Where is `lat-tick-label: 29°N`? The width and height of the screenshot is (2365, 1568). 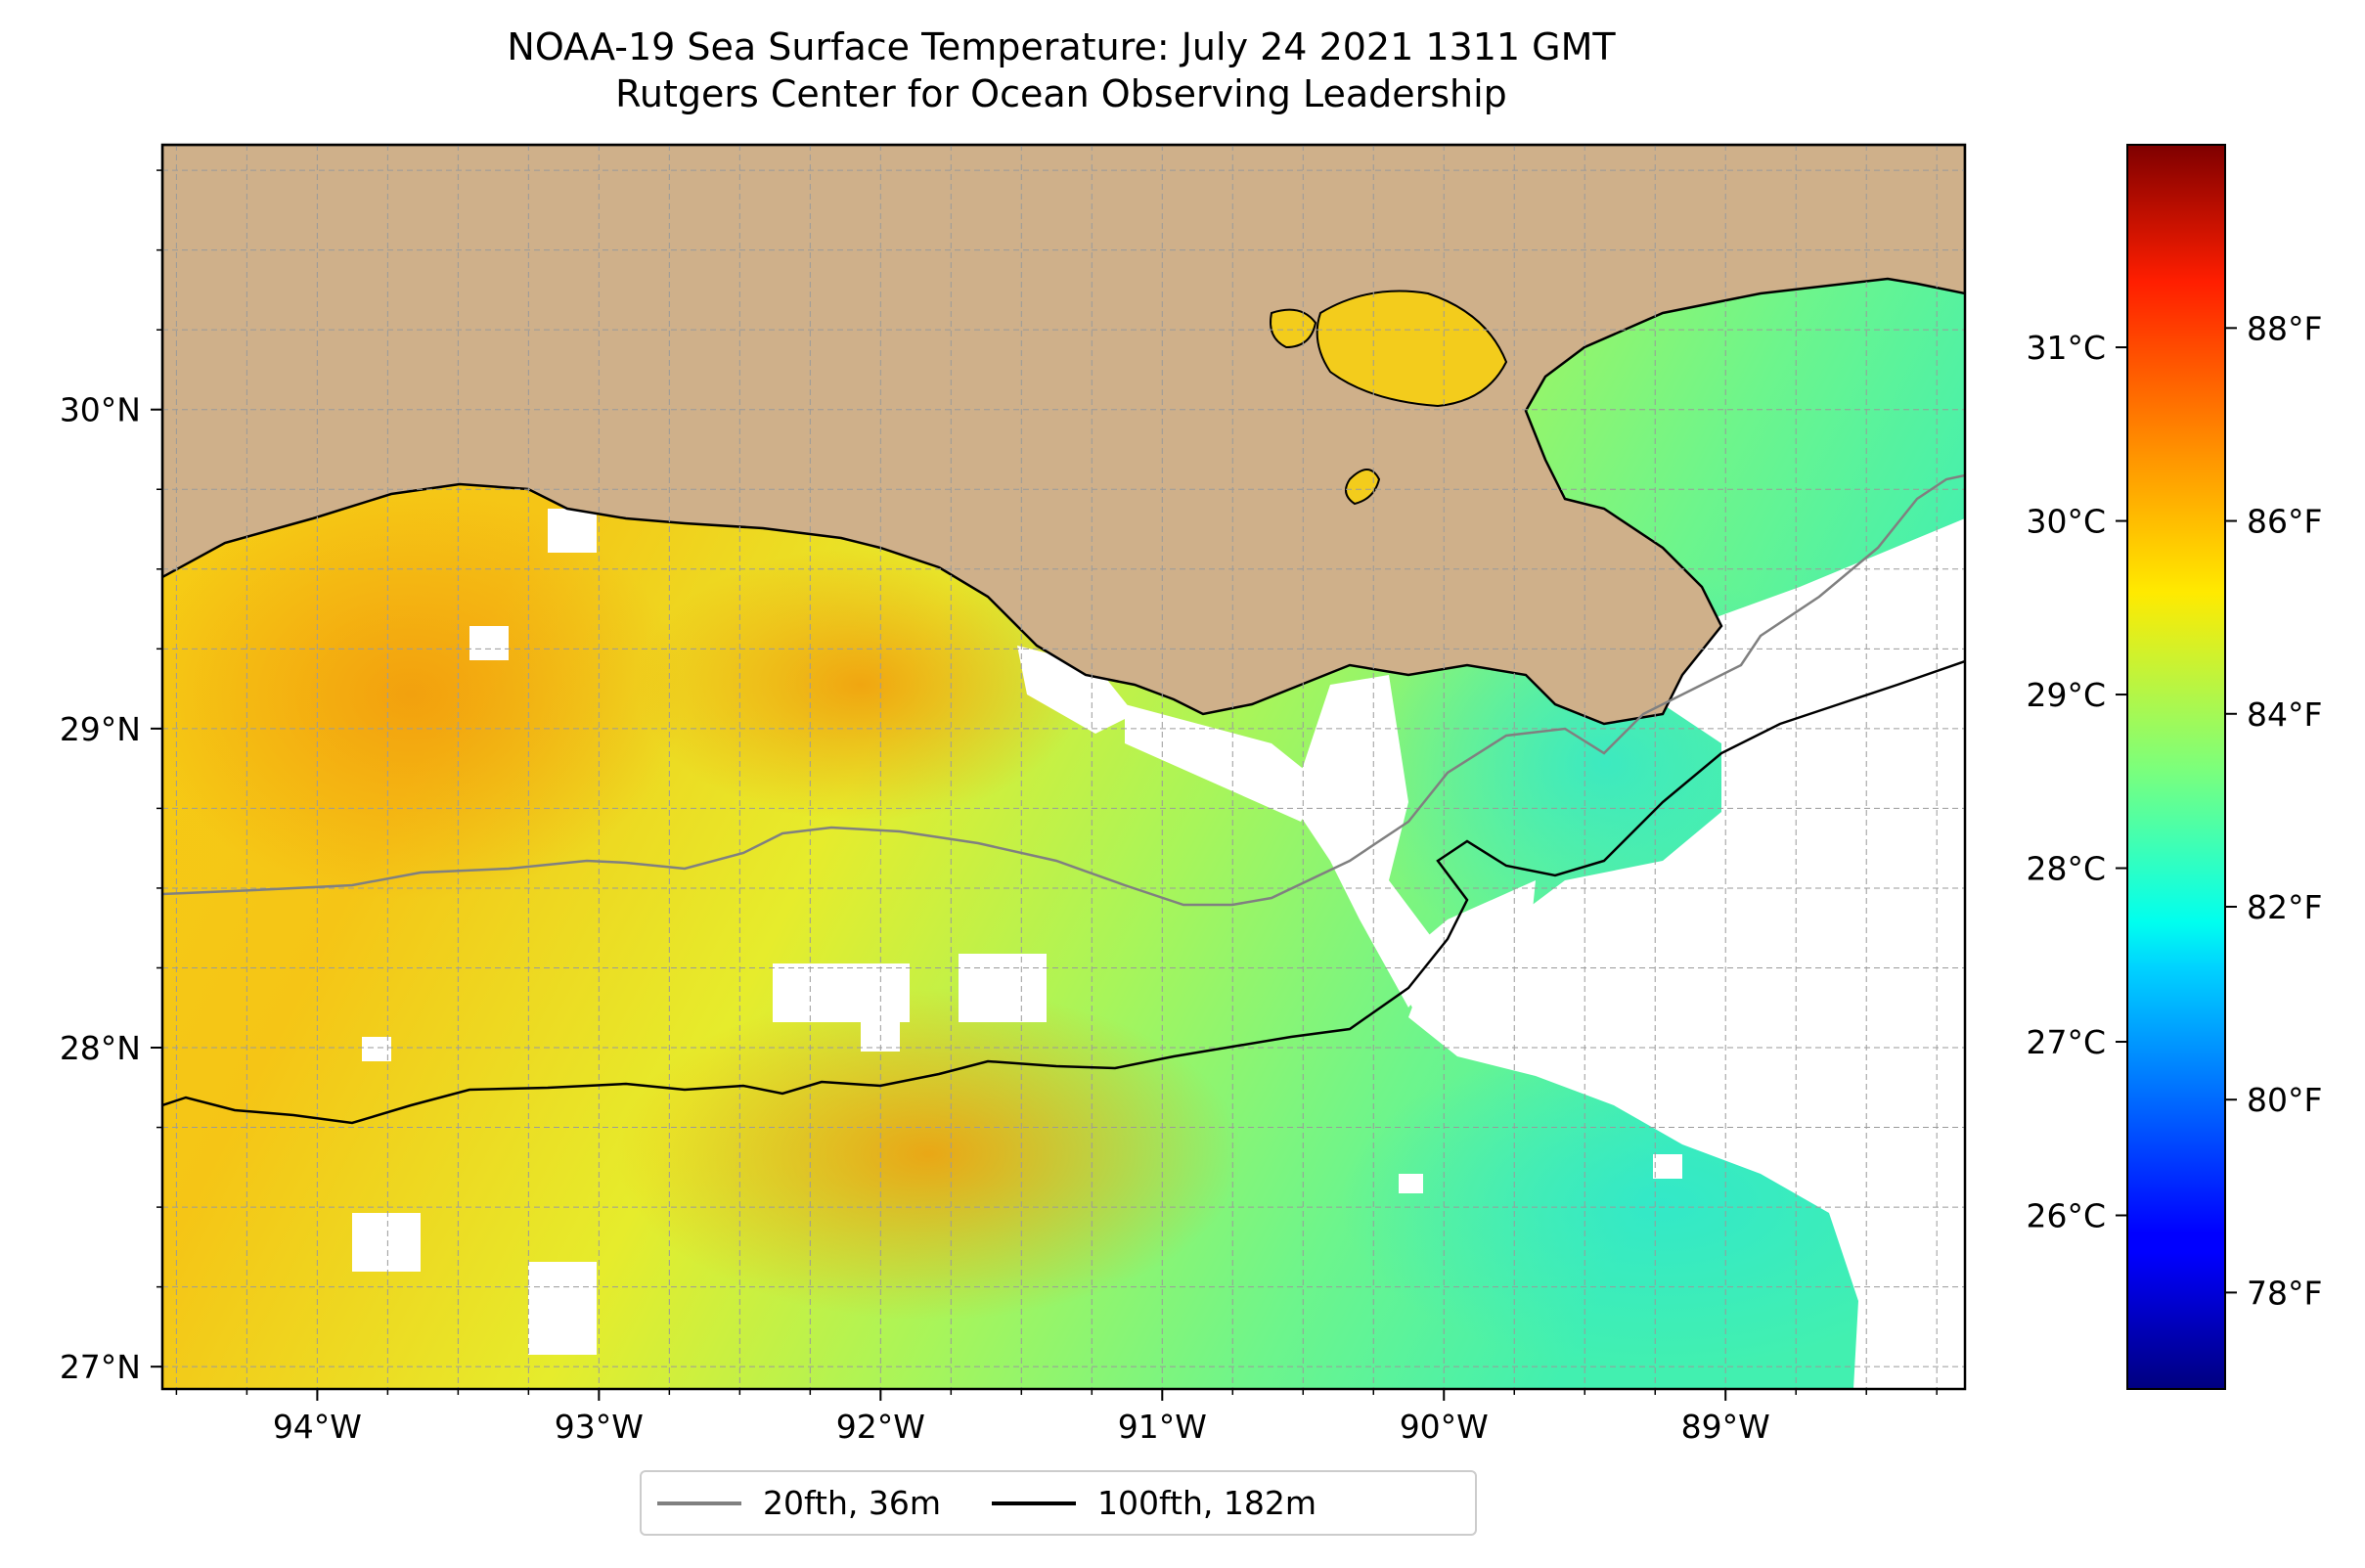
lat-tick-label: 29°N is located at coordinates (100, 729).